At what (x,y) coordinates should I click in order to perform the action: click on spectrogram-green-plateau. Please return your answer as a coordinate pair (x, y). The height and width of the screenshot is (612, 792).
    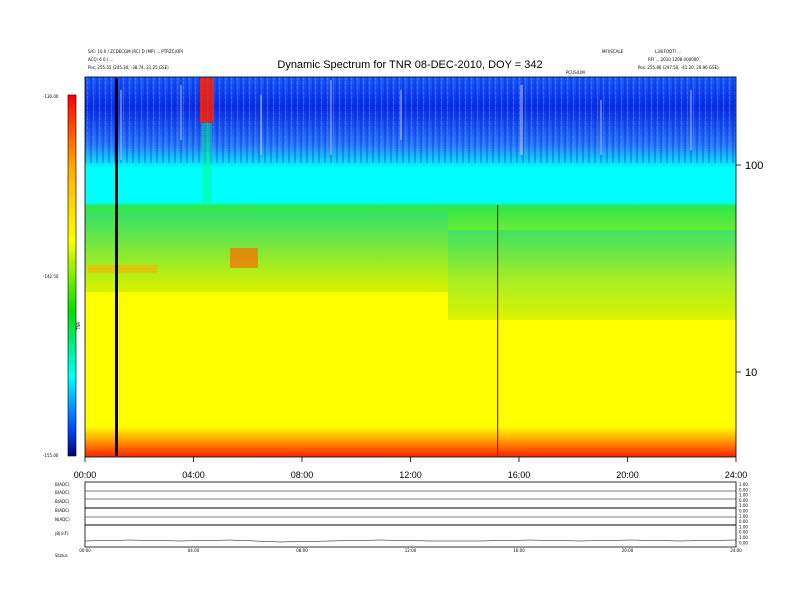
    Looking at the image, I should click on (266, 252).